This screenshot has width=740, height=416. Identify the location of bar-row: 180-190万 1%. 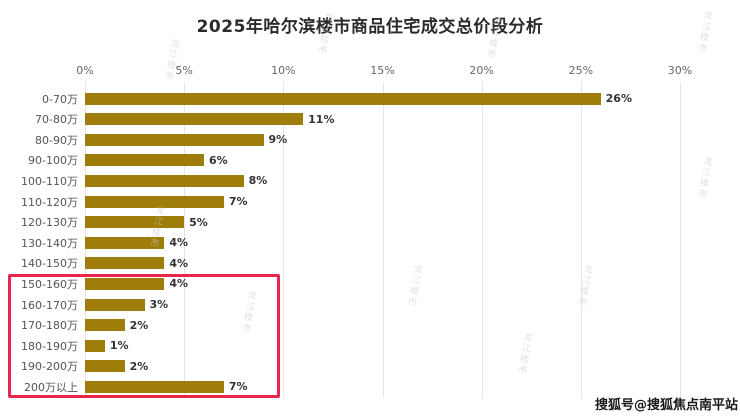
(370, 345).